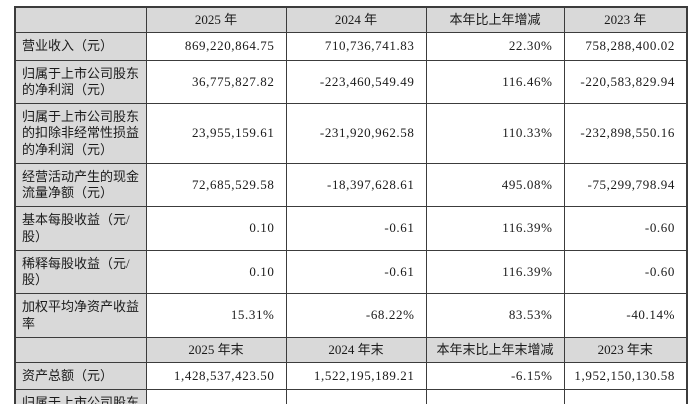 This screenshot has height=404, width=700. I want to click on cell-value: 116.46%, so click(495, 81).